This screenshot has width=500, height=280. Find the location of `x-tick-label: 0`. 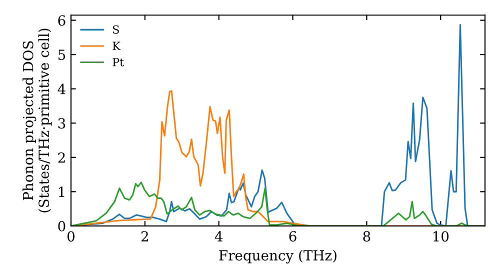

x-tick-label: 0 is located at coordinates (70, 236).